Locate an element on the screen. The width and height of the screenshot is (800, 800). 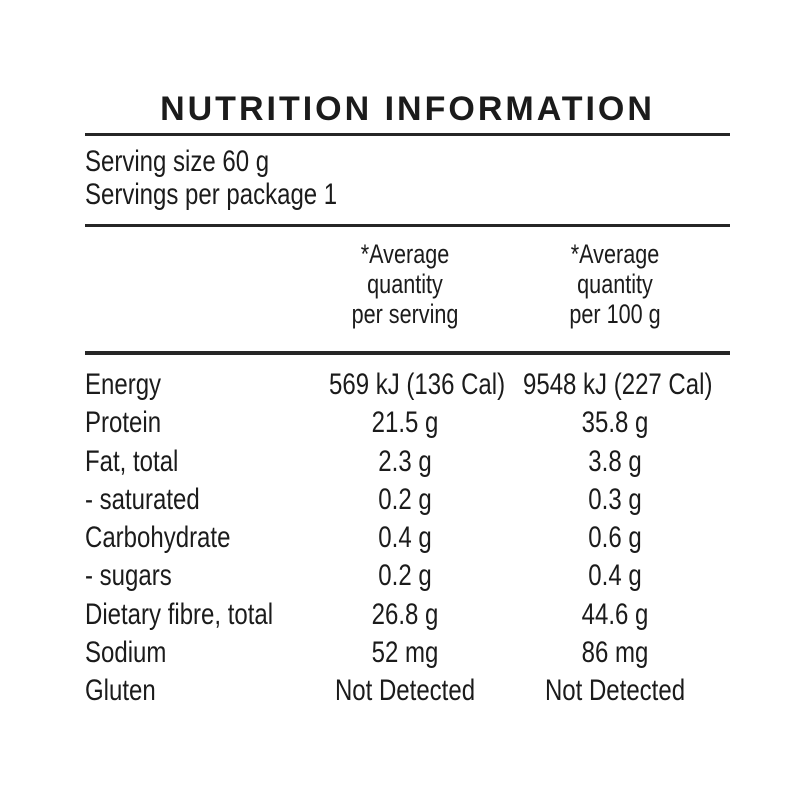
nutrient-row-saturated: - saturated 0.2 g 0.3 g is located at coordinates (407, 500).